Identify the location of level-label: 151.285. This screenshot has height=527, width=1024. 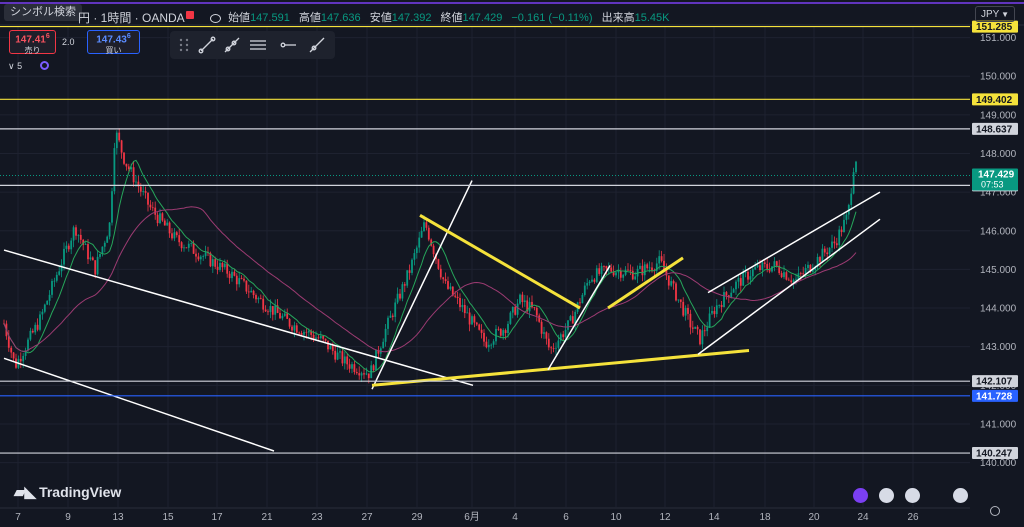
(994, 27).